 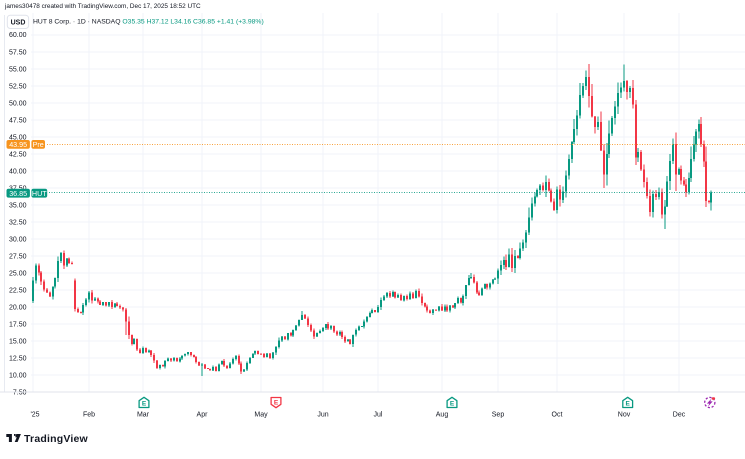 What do you see at coordinates (498, 415) in the screenshot?
I see `svg-text: Sep` at bounding box center [498, 415].